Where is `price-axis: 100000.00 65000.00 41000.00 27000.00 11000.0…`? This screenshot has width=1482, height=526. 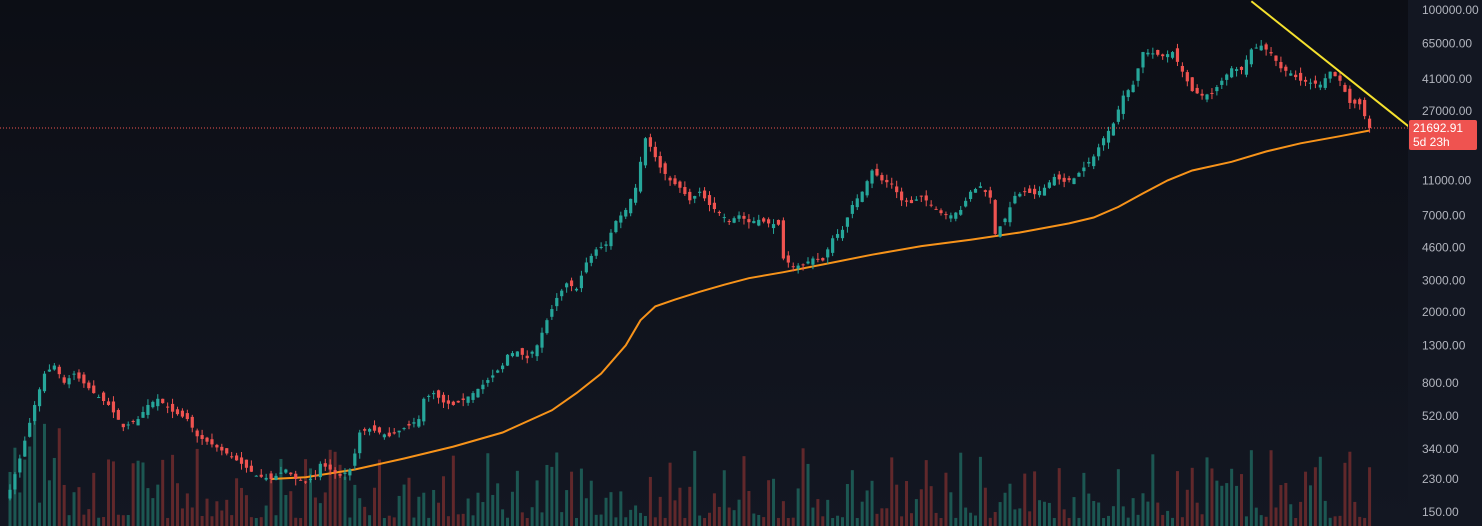 price-axis: 100000.00 65000.00 41000.00 27000.00 11000.0… is located at coordinates (1445, 263).